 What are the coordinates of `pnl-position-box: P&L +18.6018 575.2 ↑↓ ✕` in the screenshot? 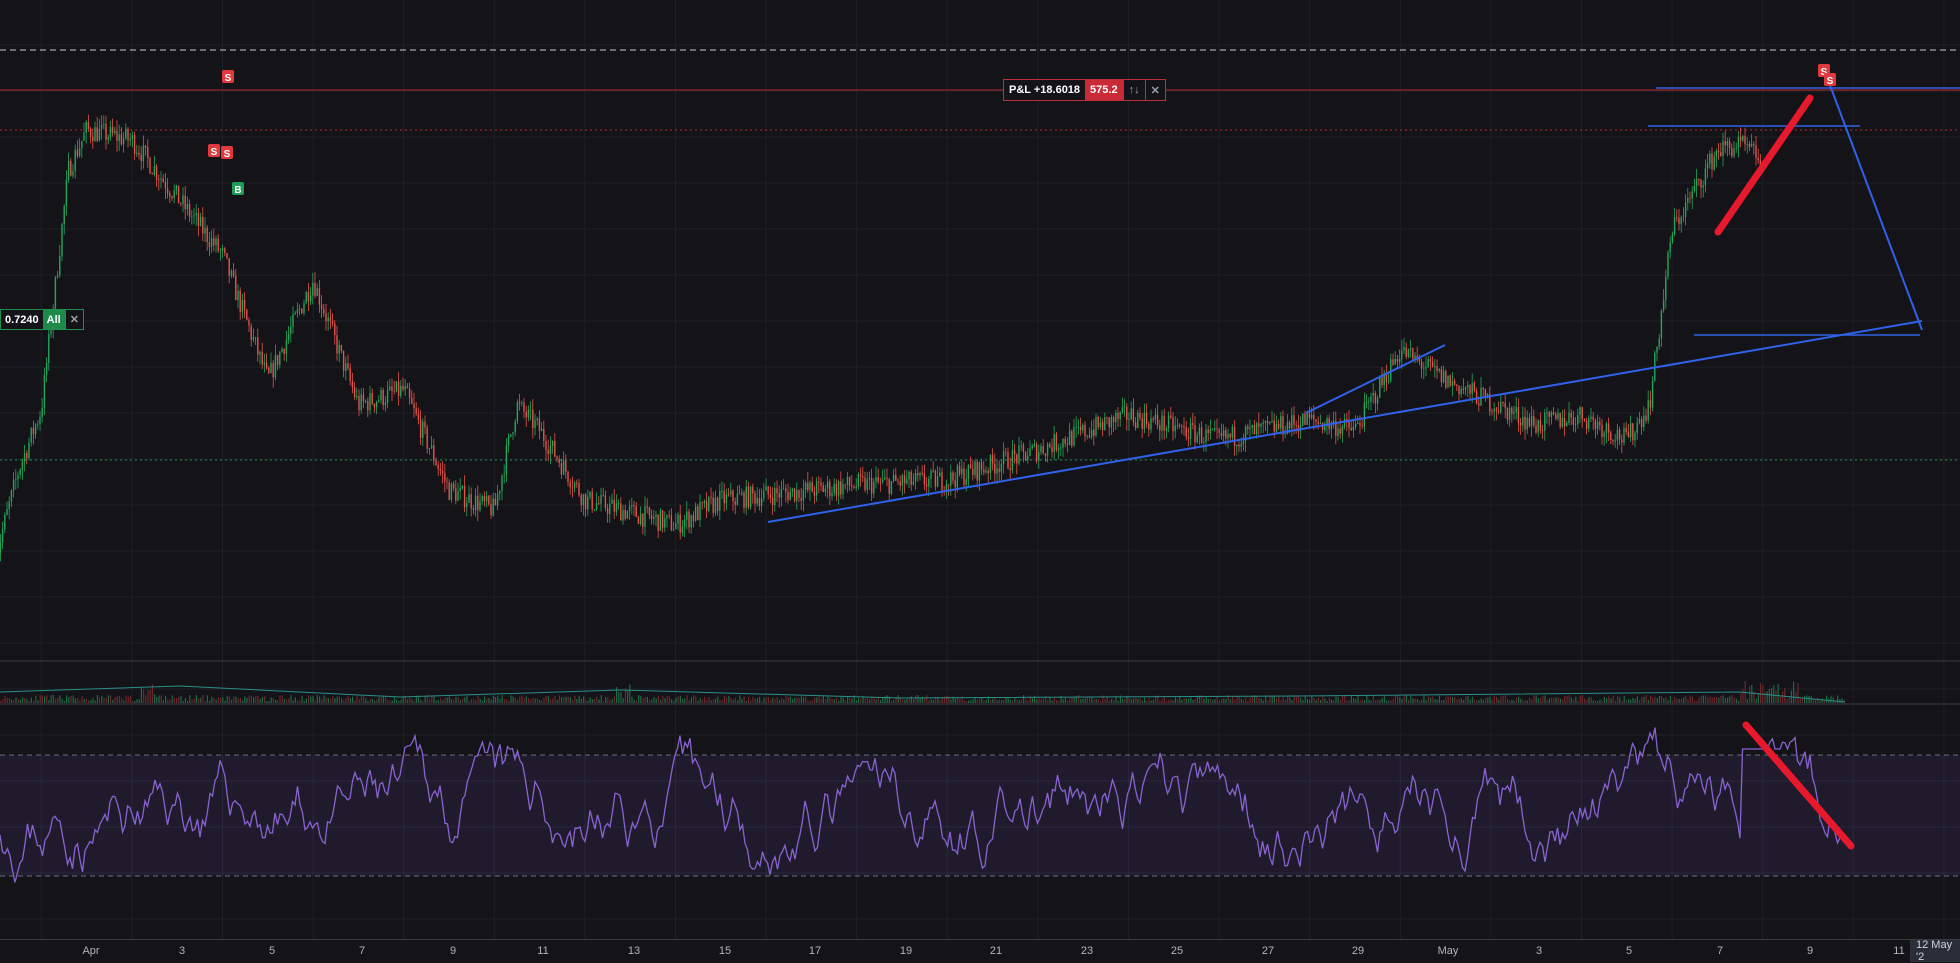 It's located at (1084, 90).